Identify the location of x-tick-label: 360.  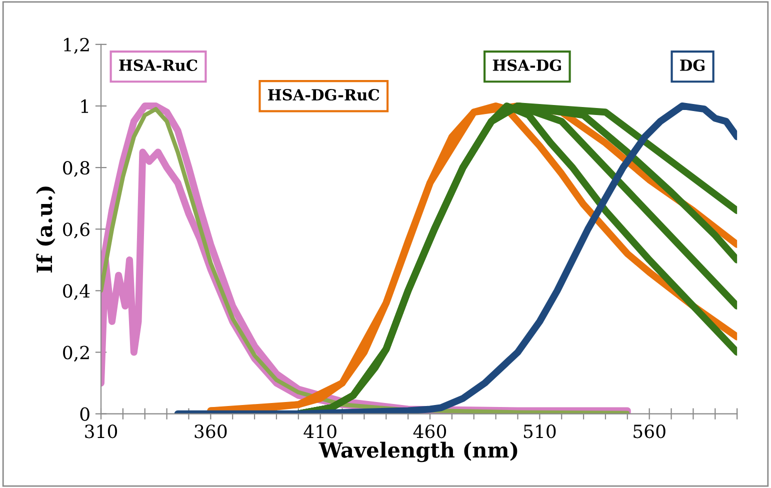
(210, 431).